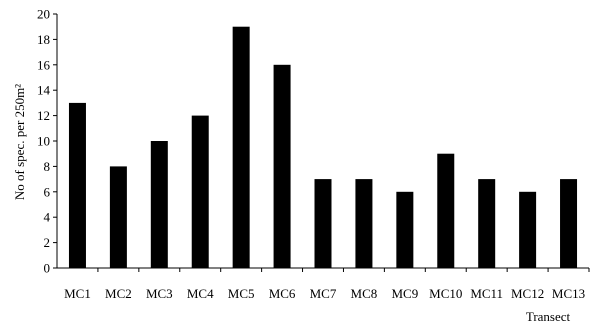 The image size is (599, 327). What do you see at coordinates (47, 166) in the screenshot?
I see `y-tick-label: 8` at bounding box center [47, 166].